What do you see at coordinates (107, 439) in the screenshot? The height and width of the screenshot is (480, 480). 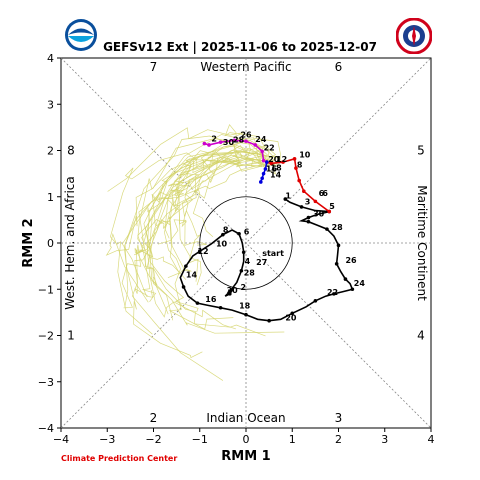 I see `x-tick-label: −3` at bounding box center [107, 439].